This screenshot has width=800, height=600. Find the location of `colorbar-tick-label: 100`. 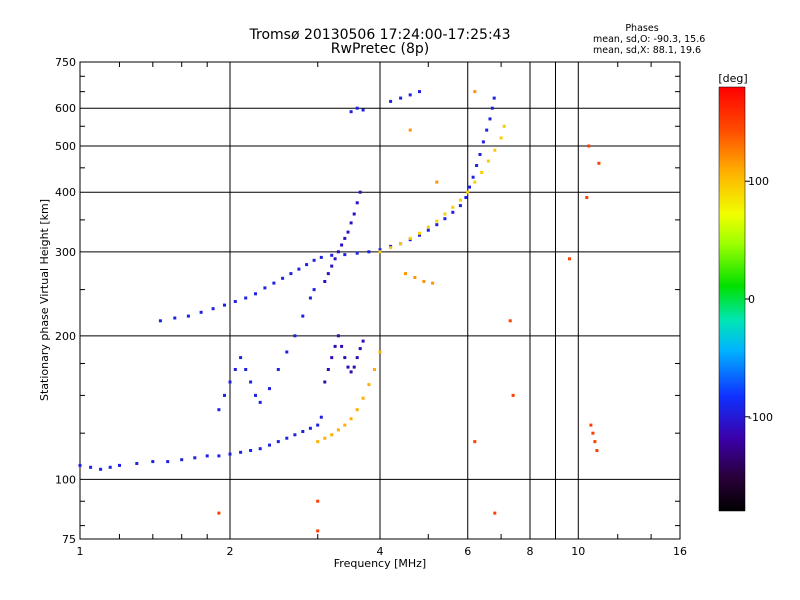

colorbar-tick-label: 100 is located at coordinates (758, 181).